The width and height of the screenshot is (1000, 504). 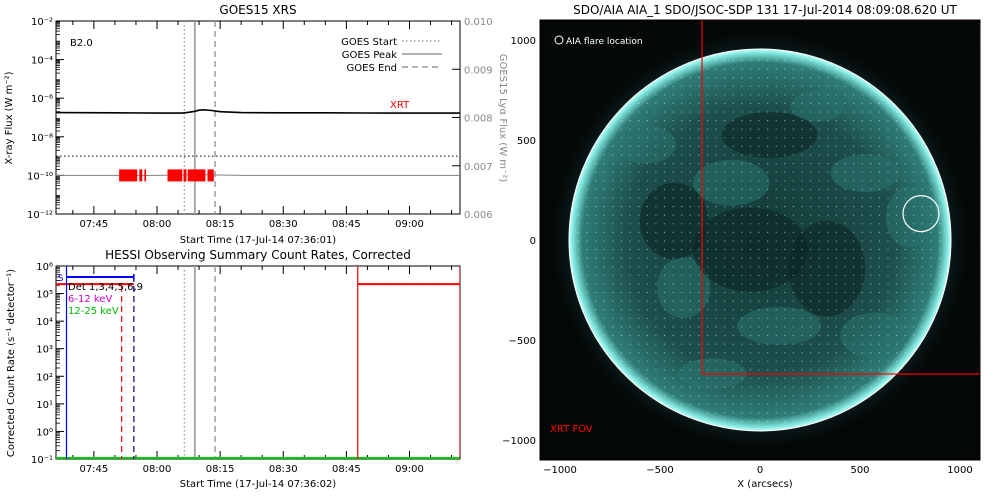 What do you see at coordinates (921, 214) in the screenshot?
I see `flare-location-circle` at bounding box center [921, 214].